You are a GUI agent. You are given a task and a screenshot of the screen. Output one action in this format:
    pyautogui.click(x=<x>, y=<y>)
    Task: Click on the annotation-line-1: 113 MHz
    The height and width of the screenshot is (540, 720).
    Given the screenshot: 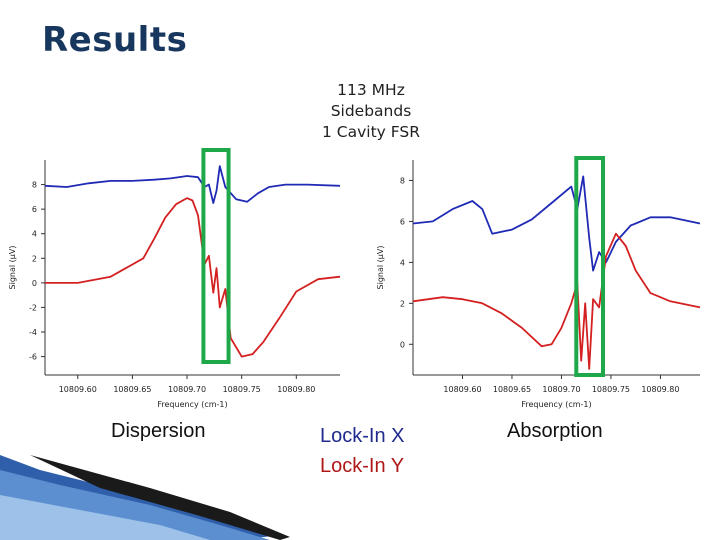 What is the action you would take?
    pyautogui.click(x=371, y=90)
    